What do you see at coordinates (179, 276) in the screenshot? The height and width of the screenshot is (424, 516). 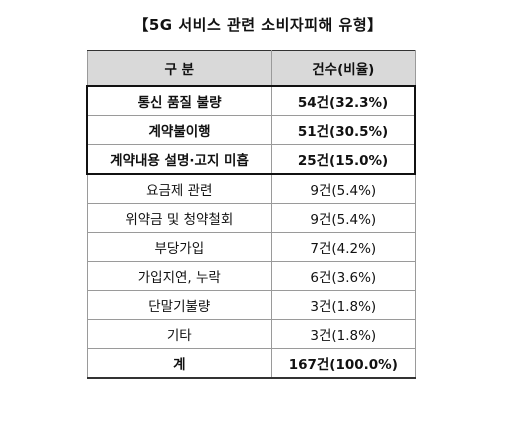 I see `row-category: 가입지연, 누락` at bounding box center [179, 276].